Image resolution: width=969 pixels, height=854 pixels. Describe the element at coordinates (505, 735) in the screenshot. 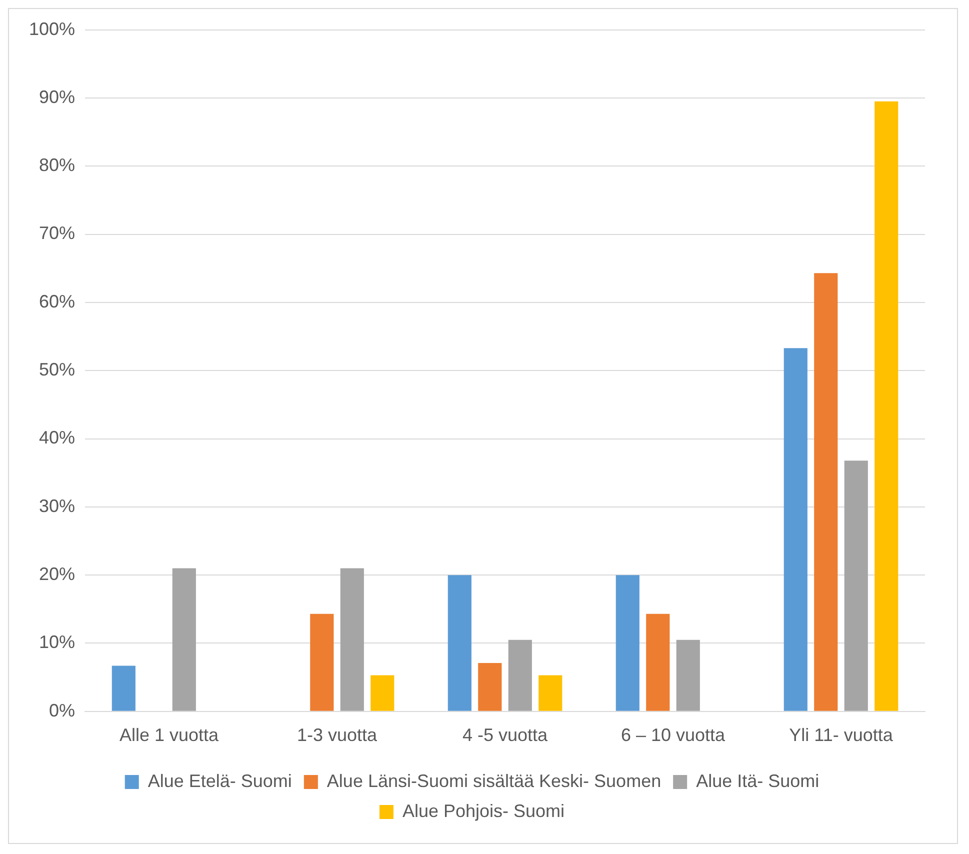

I see `x-tick-label: 4 -5 vuotta` at that location.